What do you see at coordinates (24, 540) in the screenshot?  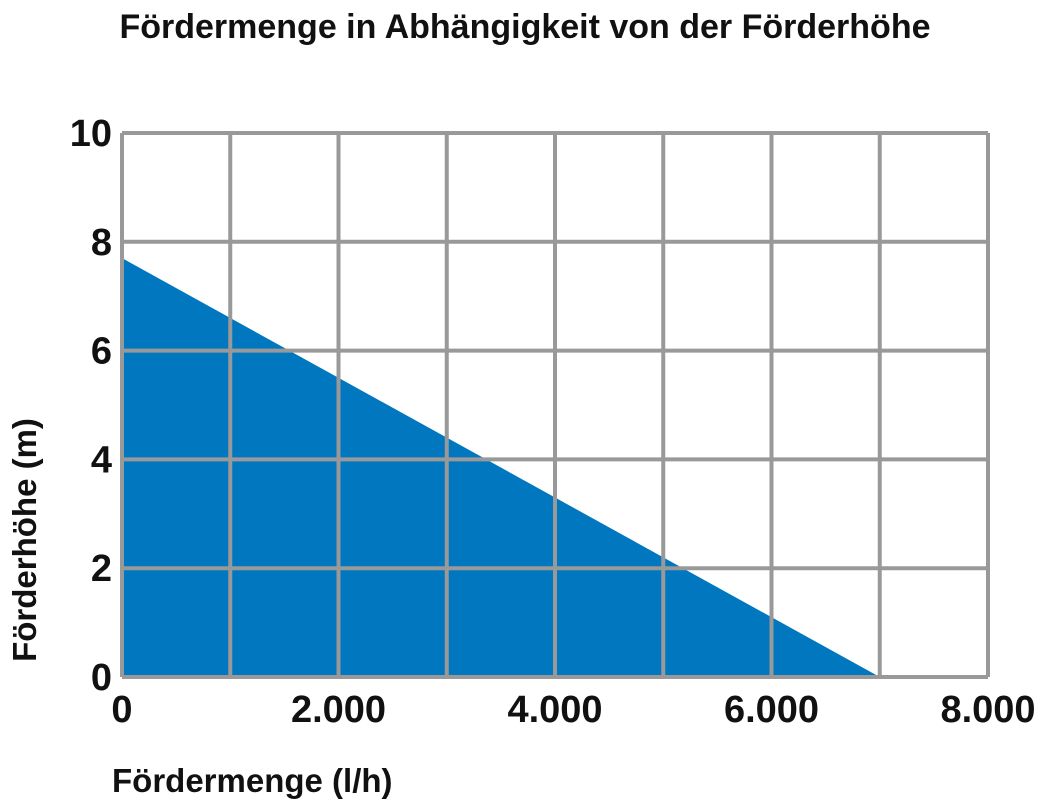 I see `y-axis-label: Förderhöhe (m)` at bounding box center [24, 540].